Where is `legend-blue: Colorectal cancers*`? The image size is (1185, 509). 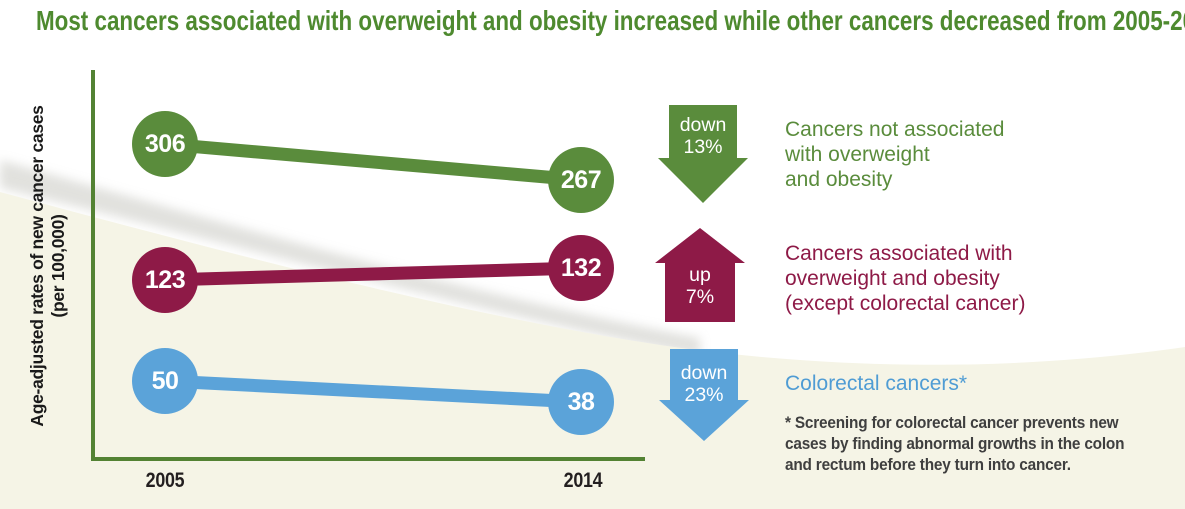
legend-blue: Colorectal cancers* is located at coordinates (876, 383).